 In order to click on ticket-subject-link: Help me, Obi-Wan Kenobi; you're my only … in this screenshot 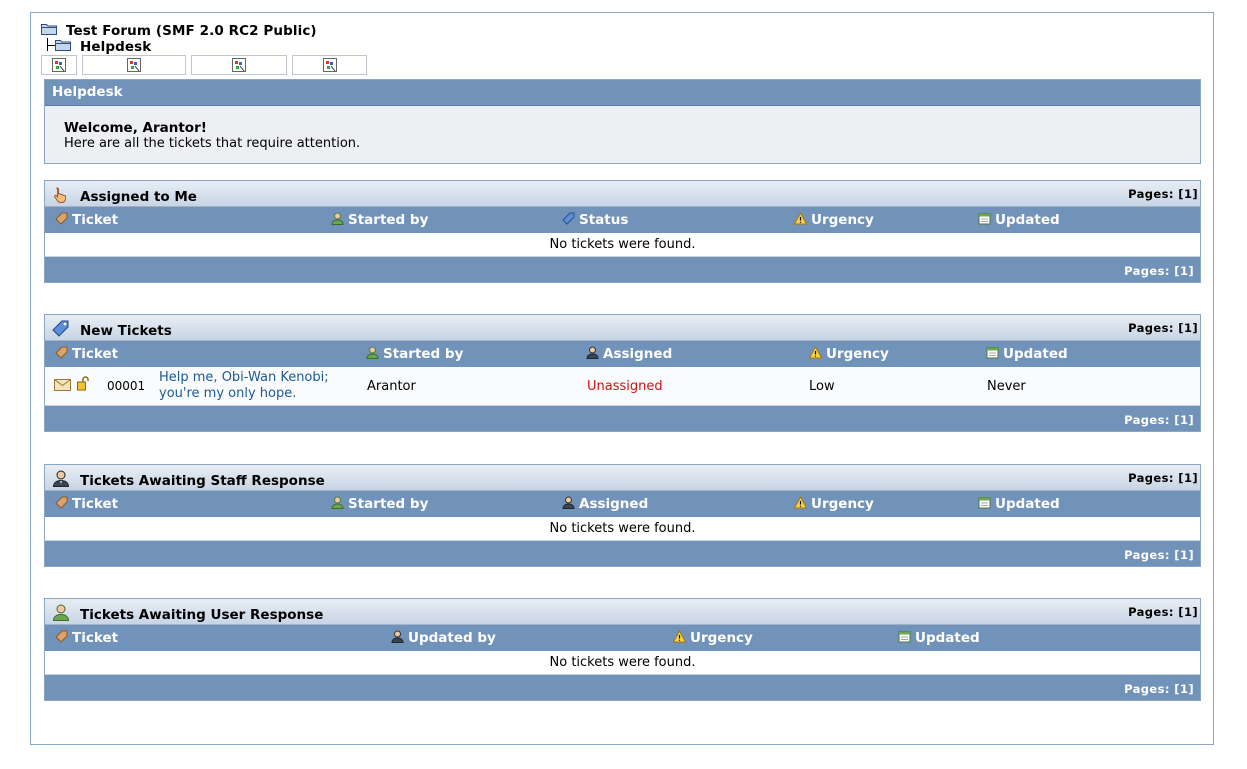, I will do `click(244, 386)`.